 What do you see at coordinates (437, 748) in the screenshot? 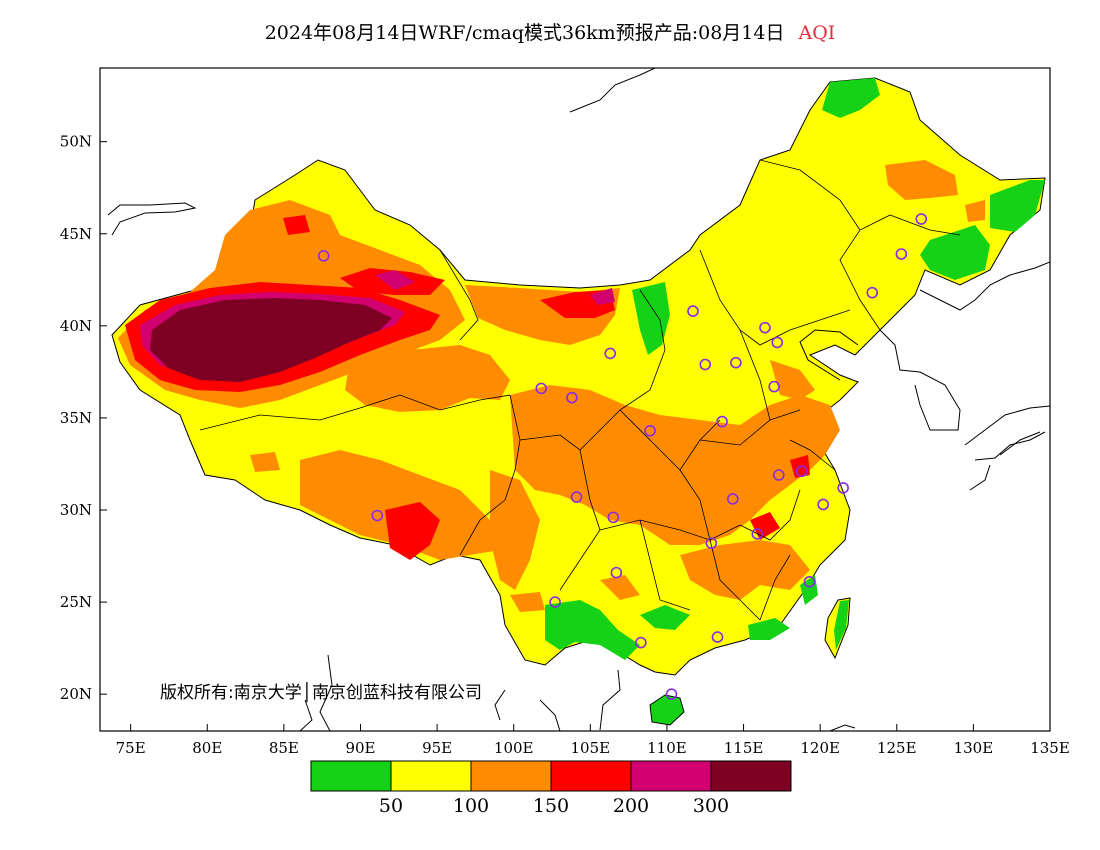
I see `lon-tick-label: 95E` at bounding box center [437, 748].